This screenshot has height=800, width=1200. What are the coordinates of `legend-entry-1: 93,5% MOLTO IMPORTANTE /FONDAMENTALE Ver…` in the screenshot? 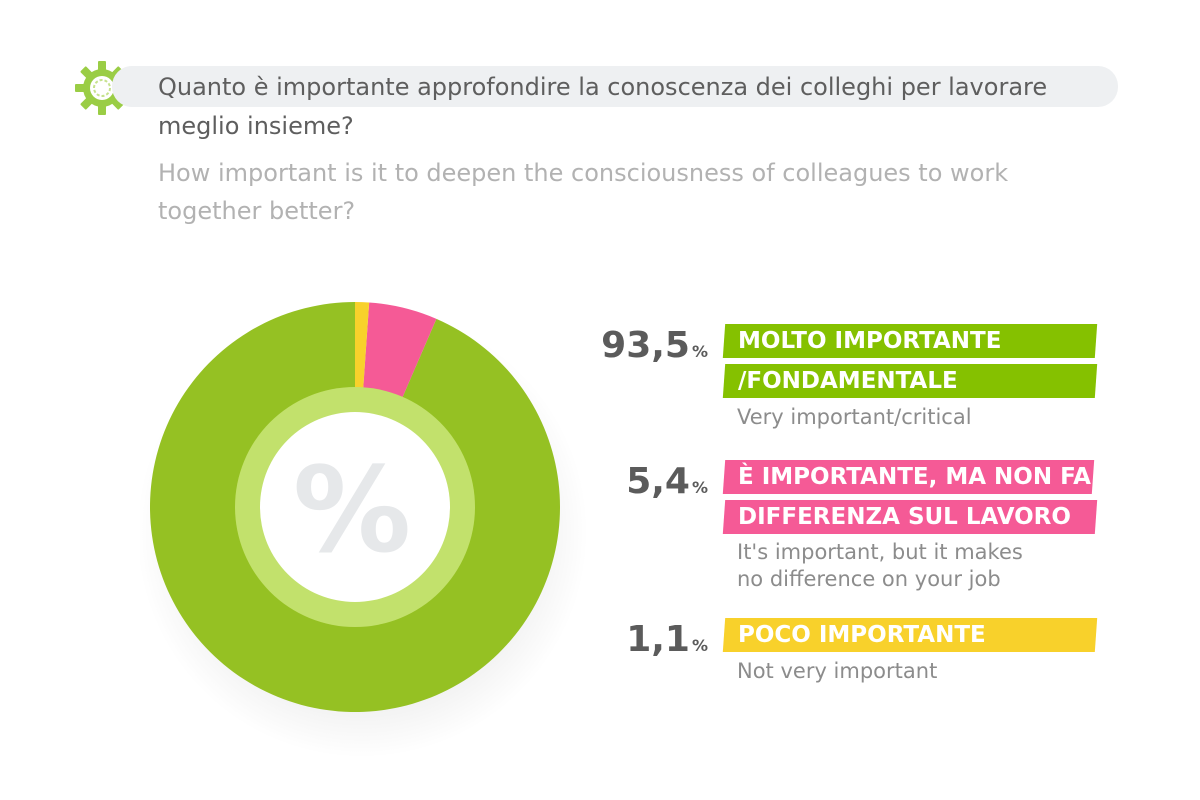 It's located at (850, 379).